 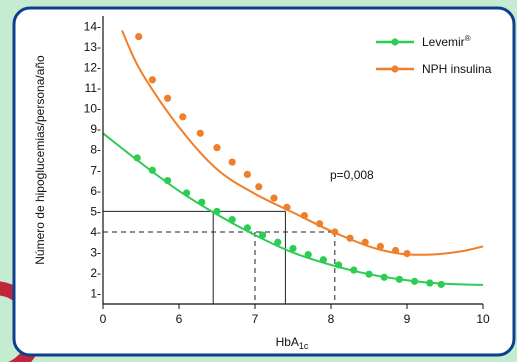 What do you see at coordinates (395, 42) in the screenshot?
I see `legend-marker-levemir` at bounding box center [395, 42].